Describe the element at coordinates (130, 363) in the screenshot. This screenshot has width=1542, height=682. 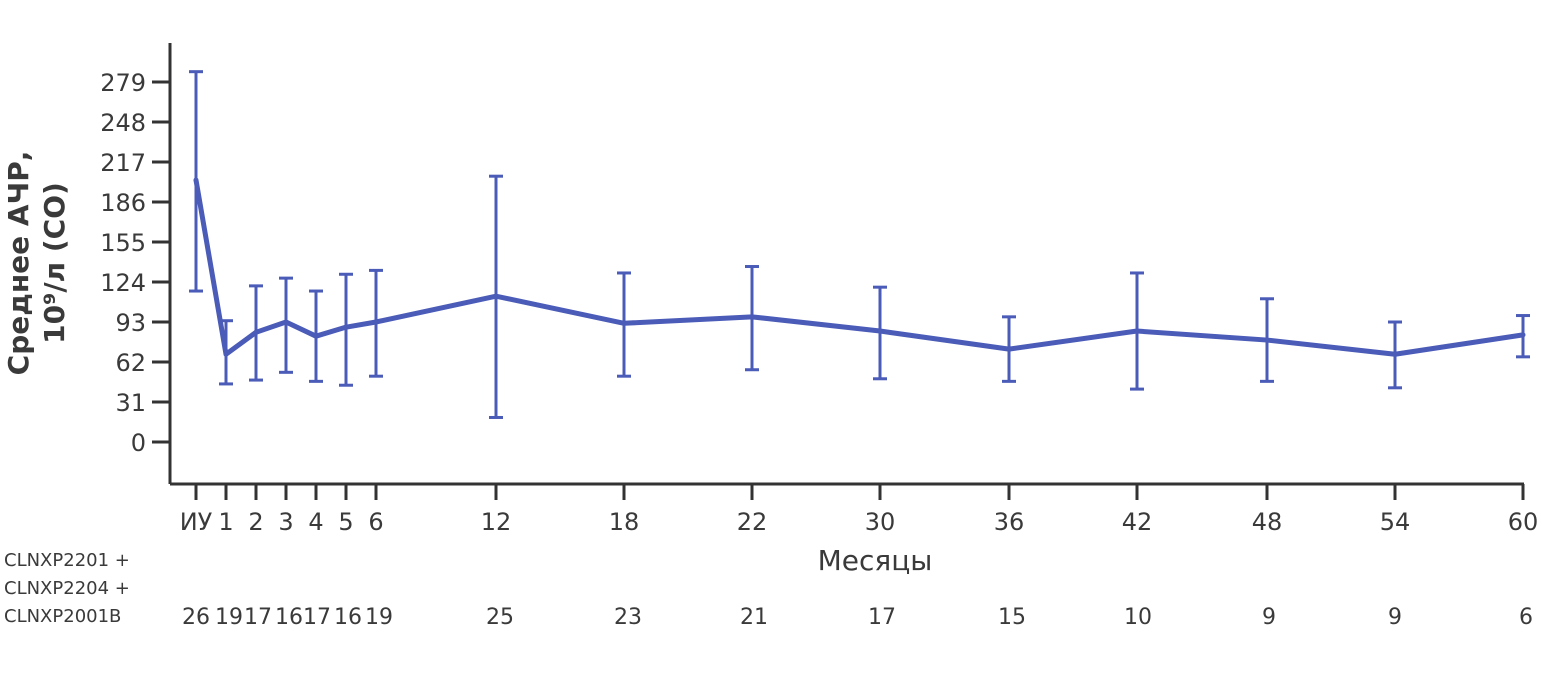
I see `y-tick-label: 62` at that location.